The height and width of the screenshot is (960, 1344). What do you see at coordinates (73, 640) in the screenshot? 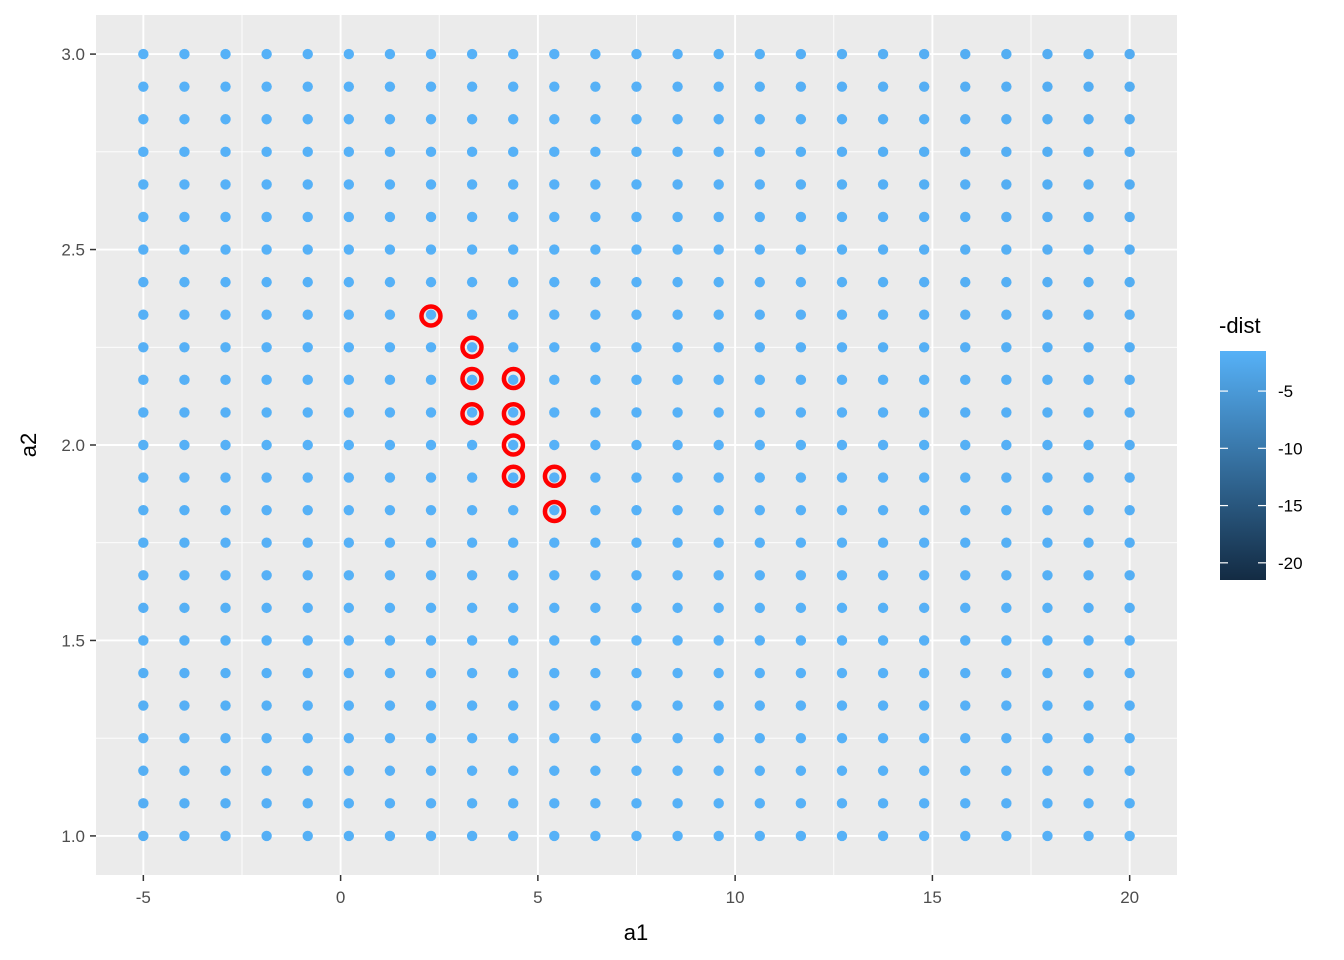
I see `y-tick-label: 1.5` at bounding box center [73, 640].